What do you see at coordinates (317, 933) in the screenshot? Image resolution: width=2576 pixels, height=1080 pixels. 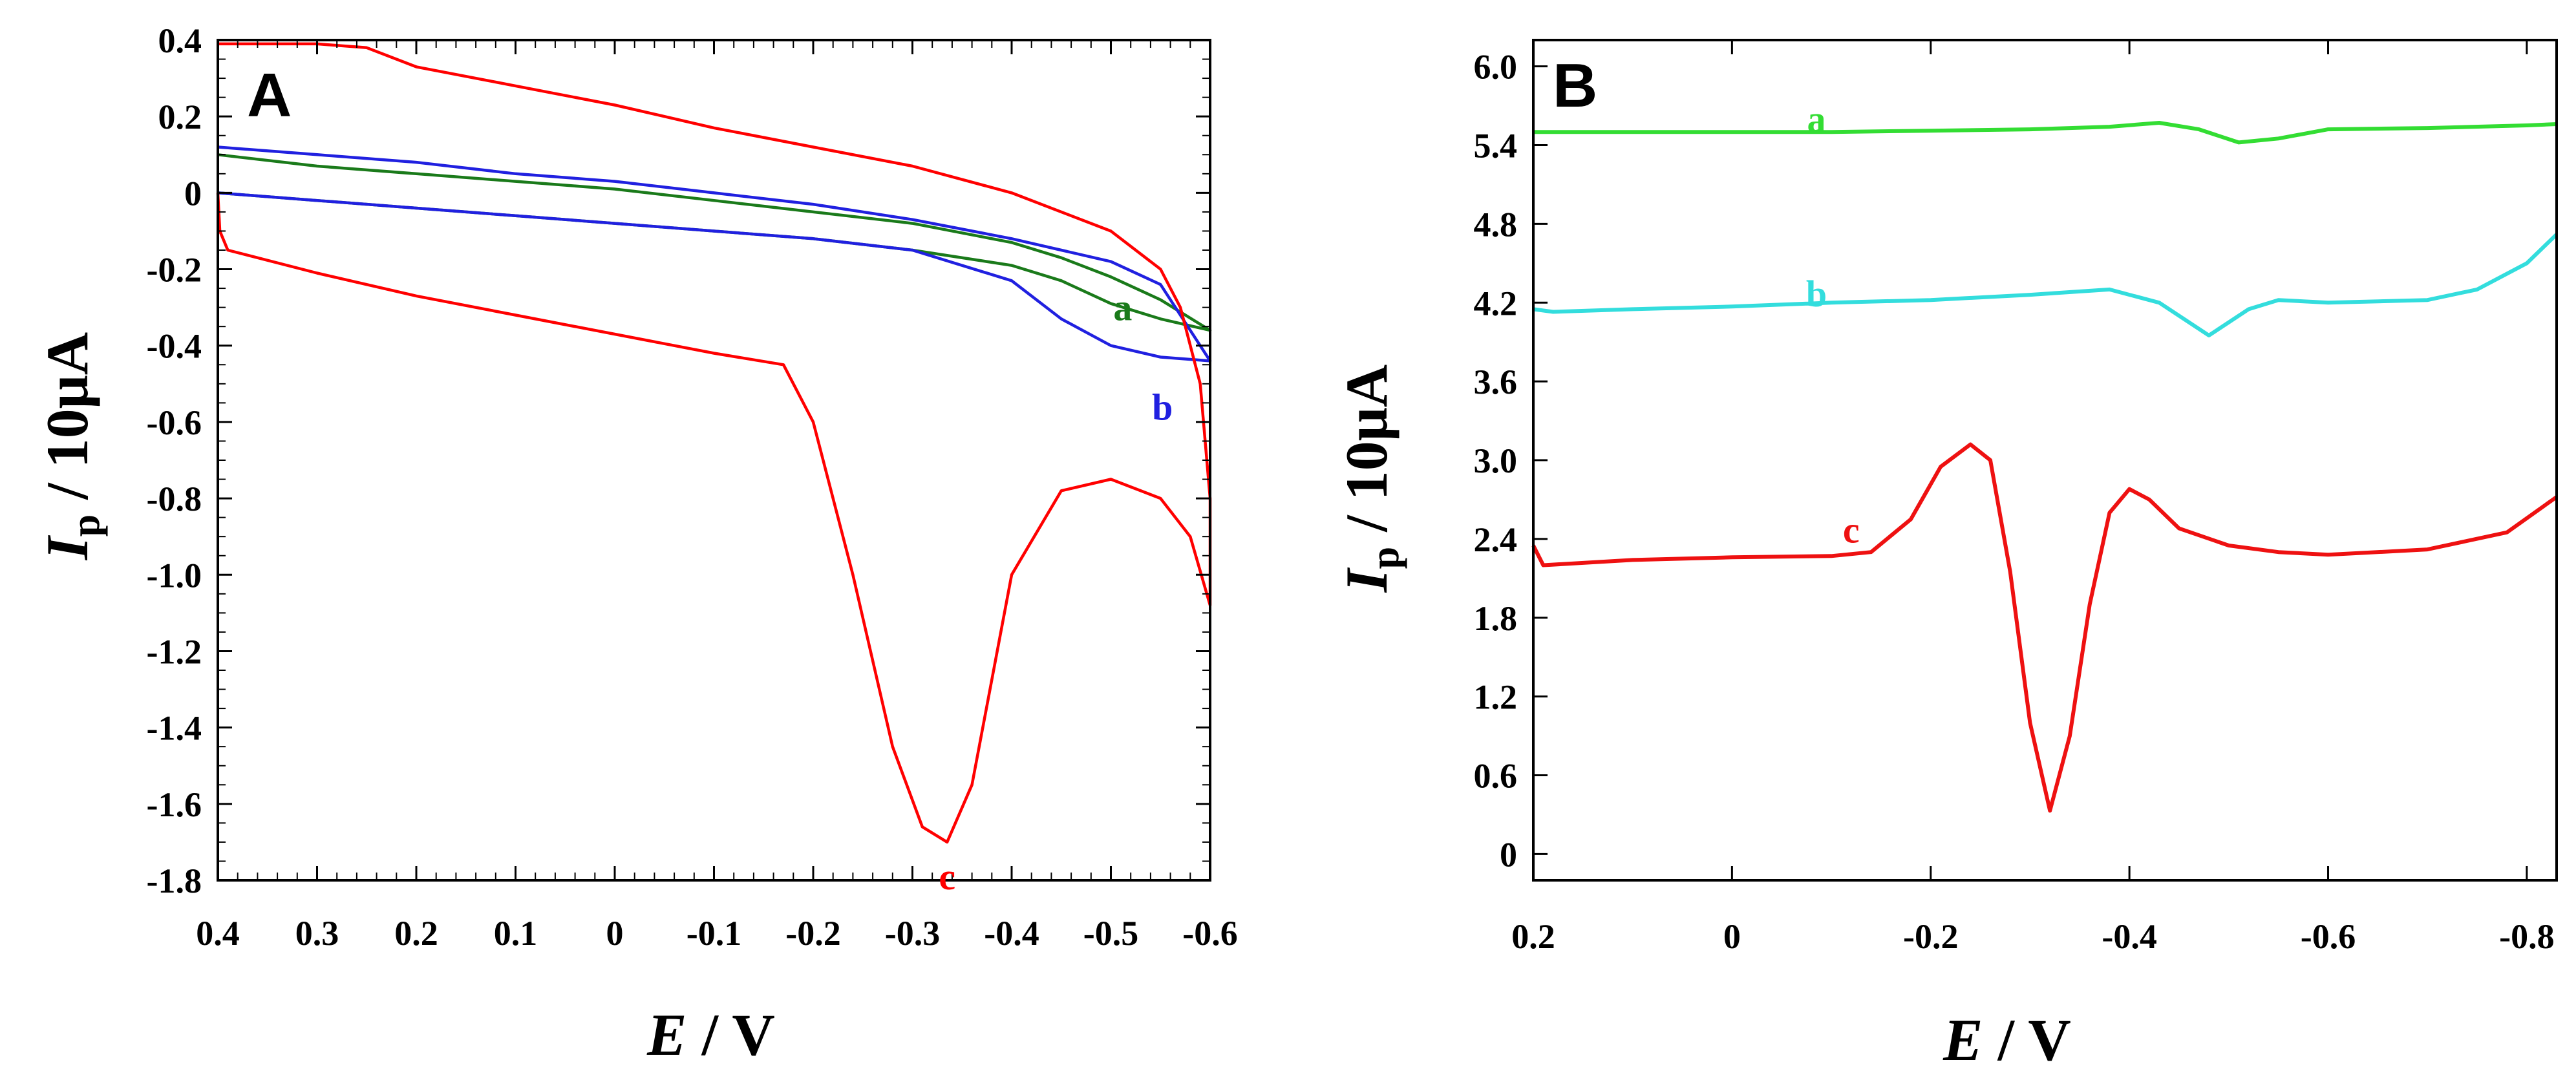 I see `panel-a-x-tick-label: 0.3` at bounding box center [317, 933].